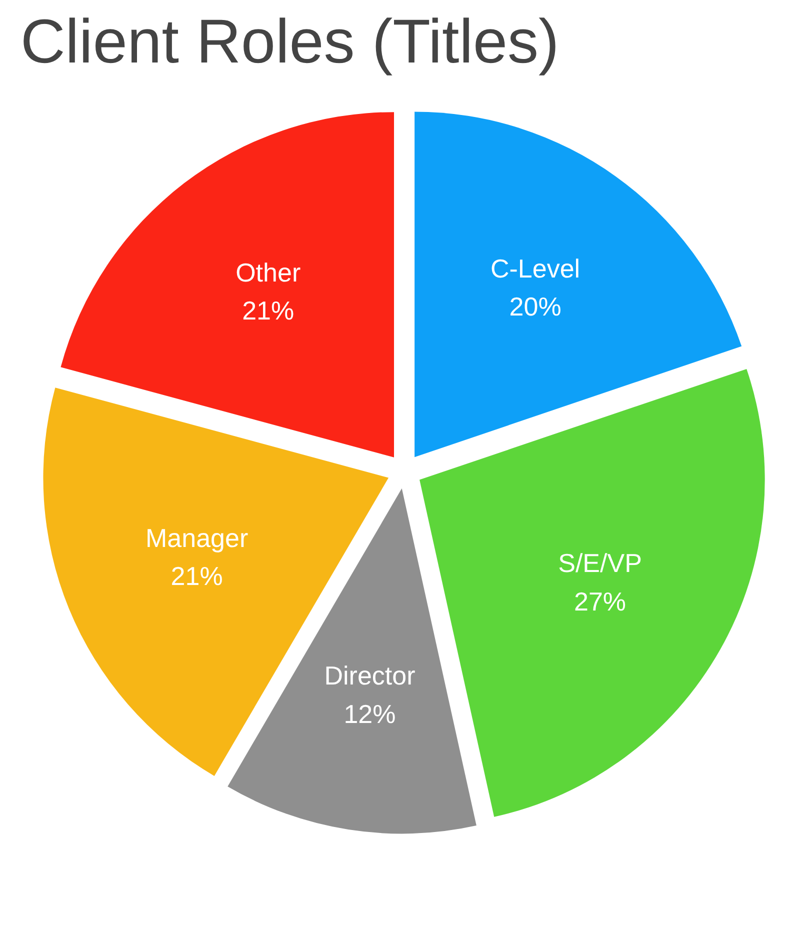  What do you see at coordinates (268, 272) in the screenshot?
I see `slice-label: Other` at bounding box center [268, 272].